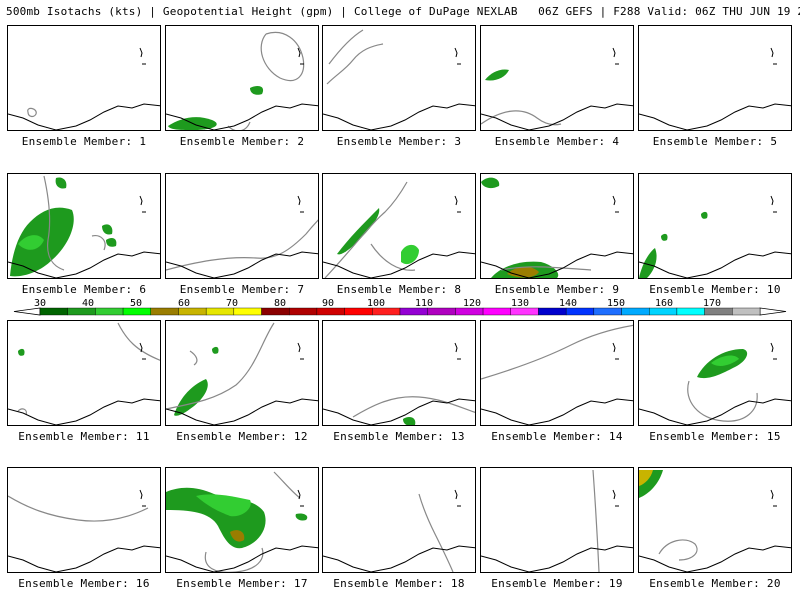 This screenshot has height=600, width=800. What do you see at coordinates (232, 303) in the screenshot?
I see `colorbar-tick-label: 70` at bounding box center [232, 303].